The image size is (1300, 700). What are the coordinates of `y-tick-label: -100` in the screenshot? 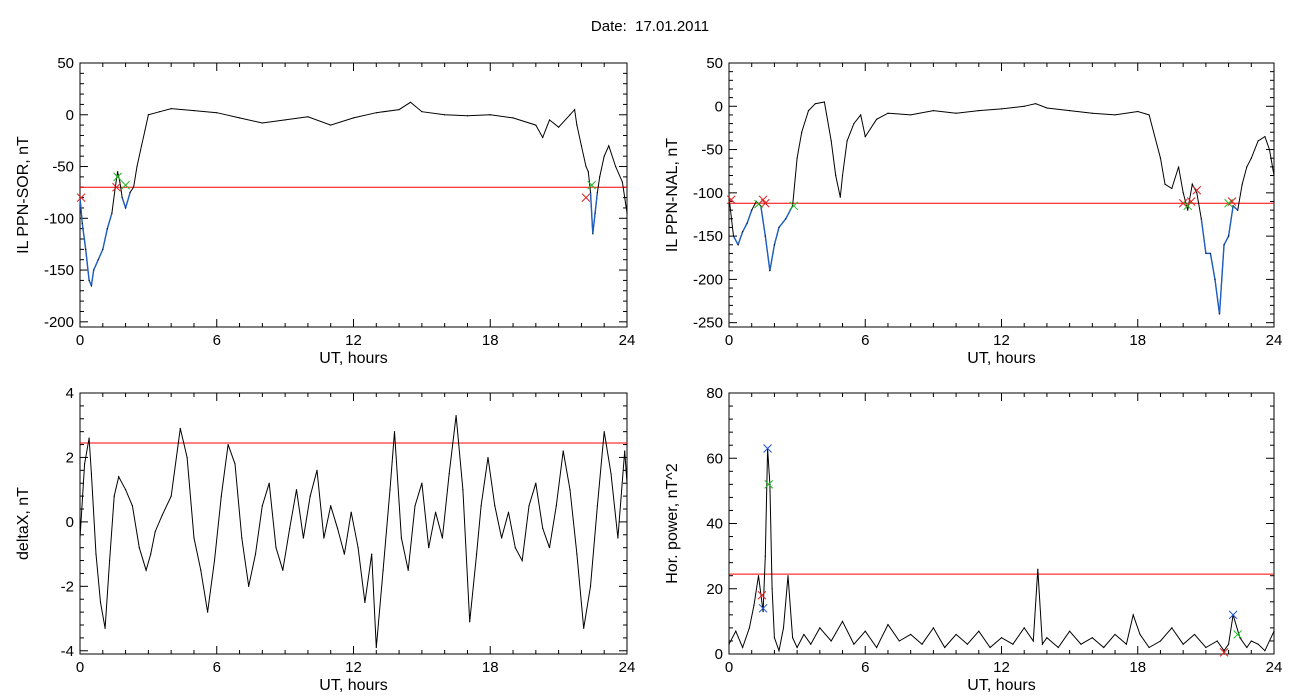 It's located at (59, 218).